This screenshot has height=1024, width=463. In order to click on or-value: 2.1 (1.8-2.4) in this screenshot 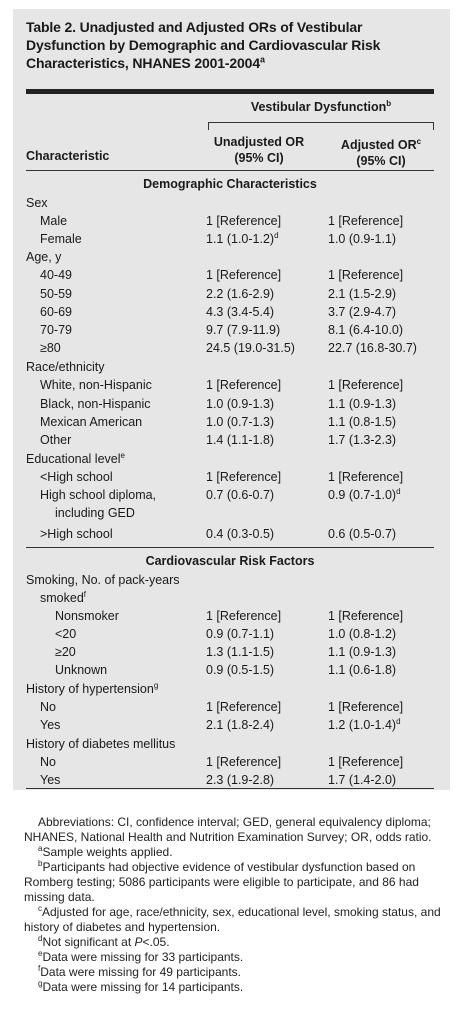, I will do `click(240, 725)`.